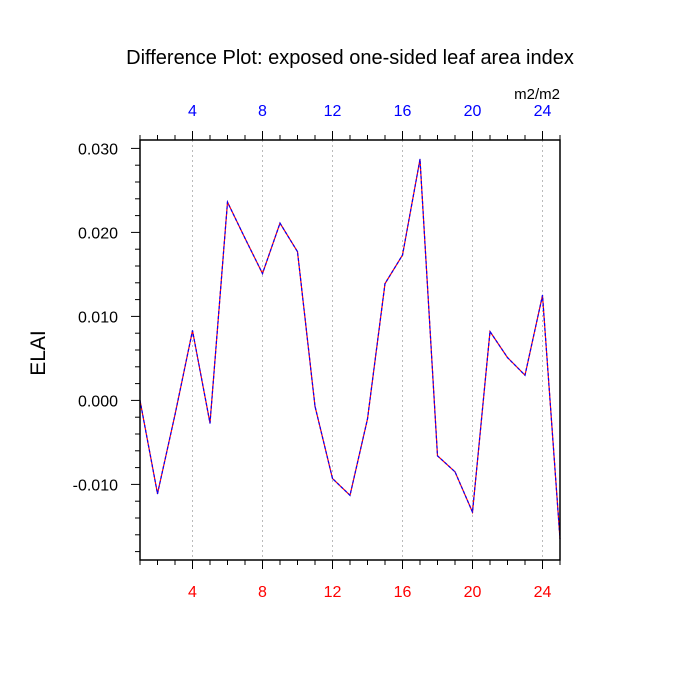 The height and width of the screenshot is (700, 700). I want to click on x-tick-label: 24, so click(543, 592).